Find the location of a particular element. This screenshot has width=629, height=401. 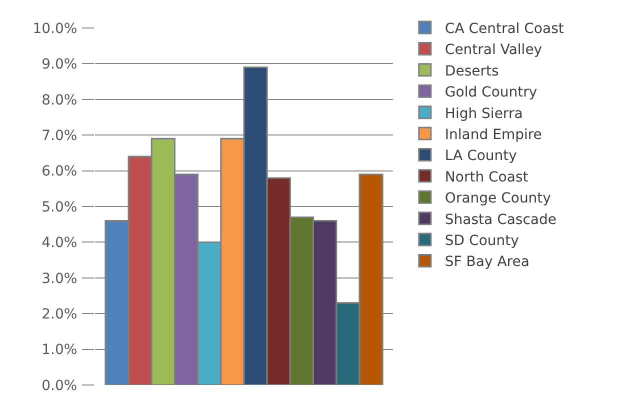

y-tick-label: 9.0% is located at coordinates (60, 64).